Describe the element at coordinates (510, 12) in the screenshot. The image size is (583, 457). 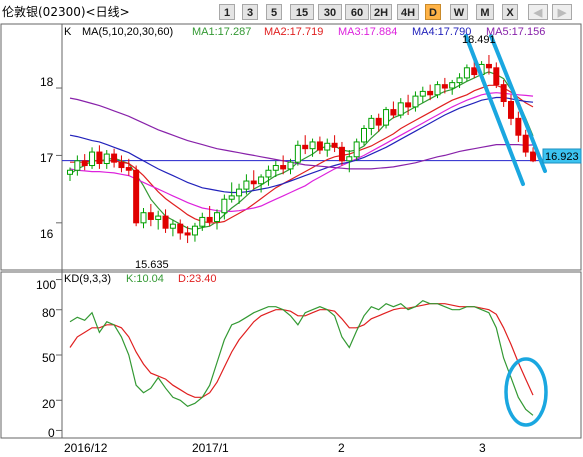
I see `period-button-x: X` at that location.